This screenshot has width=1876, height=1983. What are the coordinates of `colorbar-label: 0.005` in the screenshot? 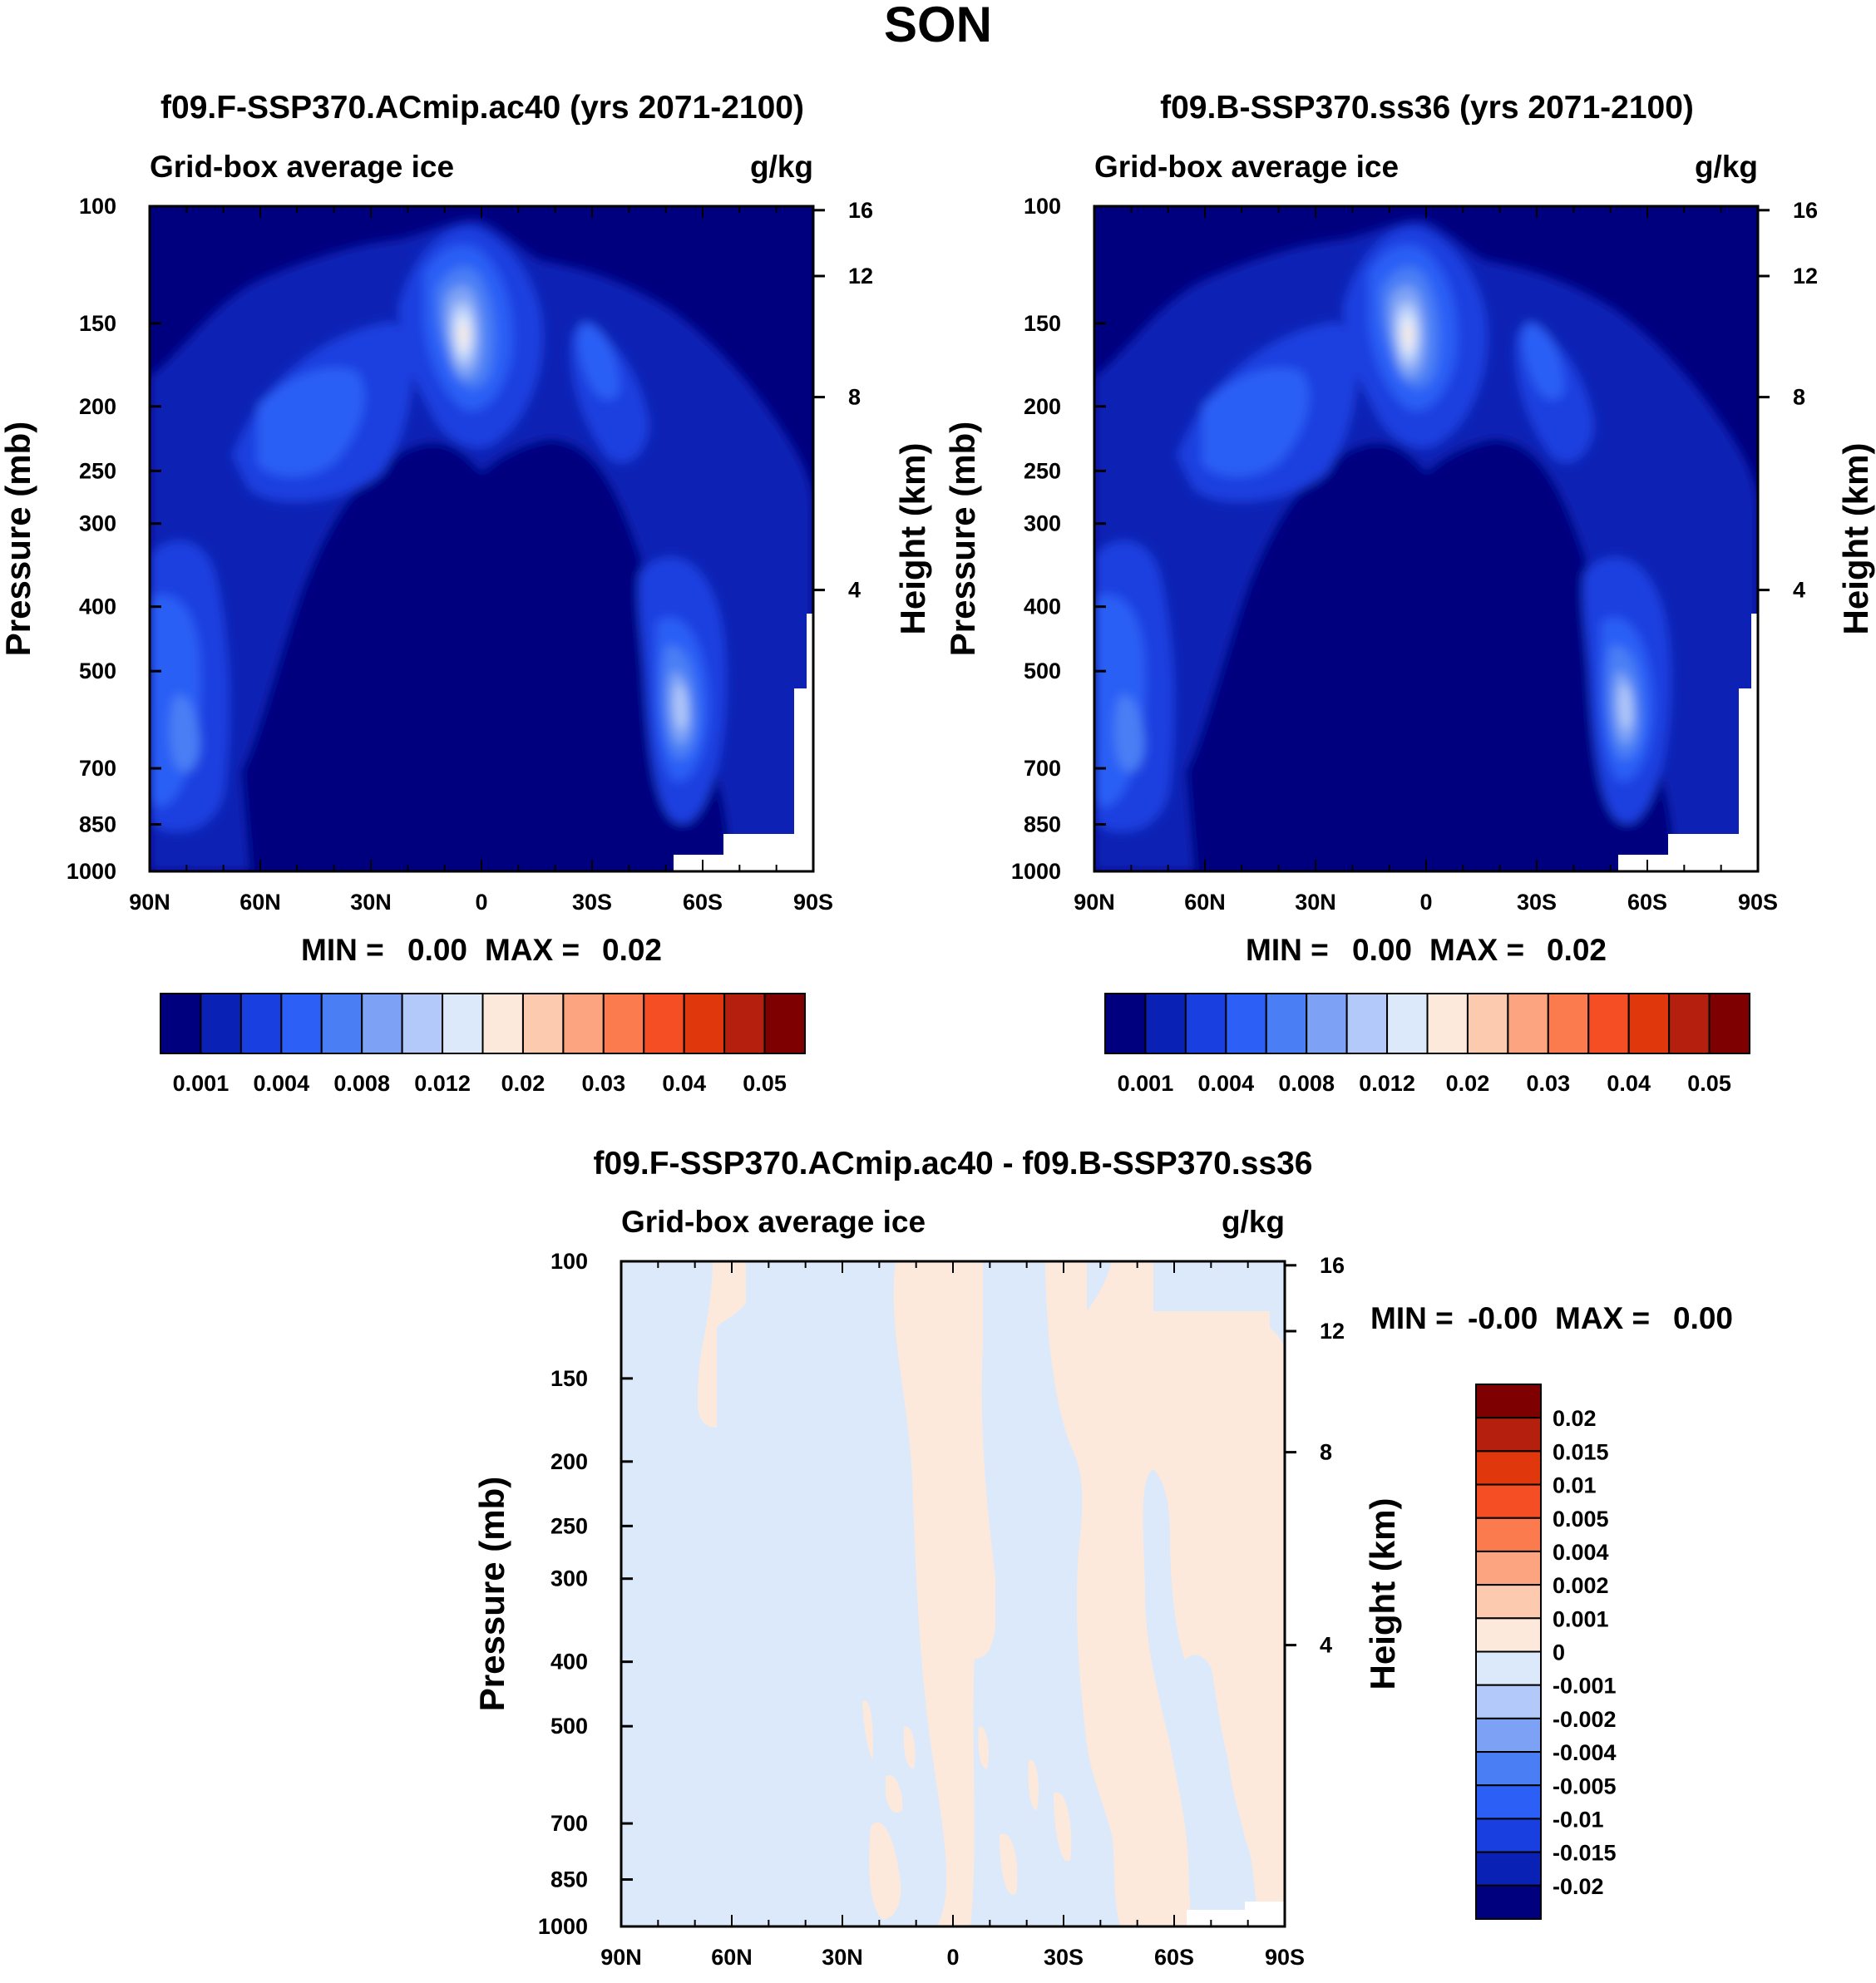 It's located at (1581, 1519).